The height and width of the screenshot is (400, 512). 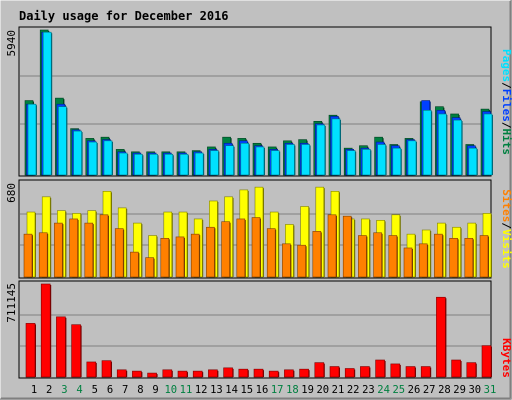 What do you see at coordinates (353, 390) in the screenshot?
I see `day-label-22: 22` at bounding box center [353, 390].